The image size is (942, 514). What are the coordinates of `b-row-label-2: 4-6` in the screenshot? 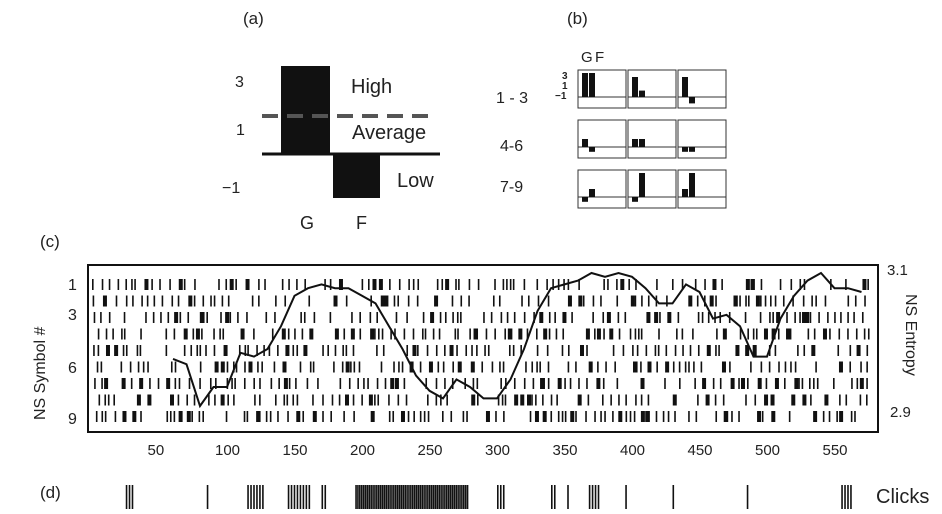 It's located at (511, 146).